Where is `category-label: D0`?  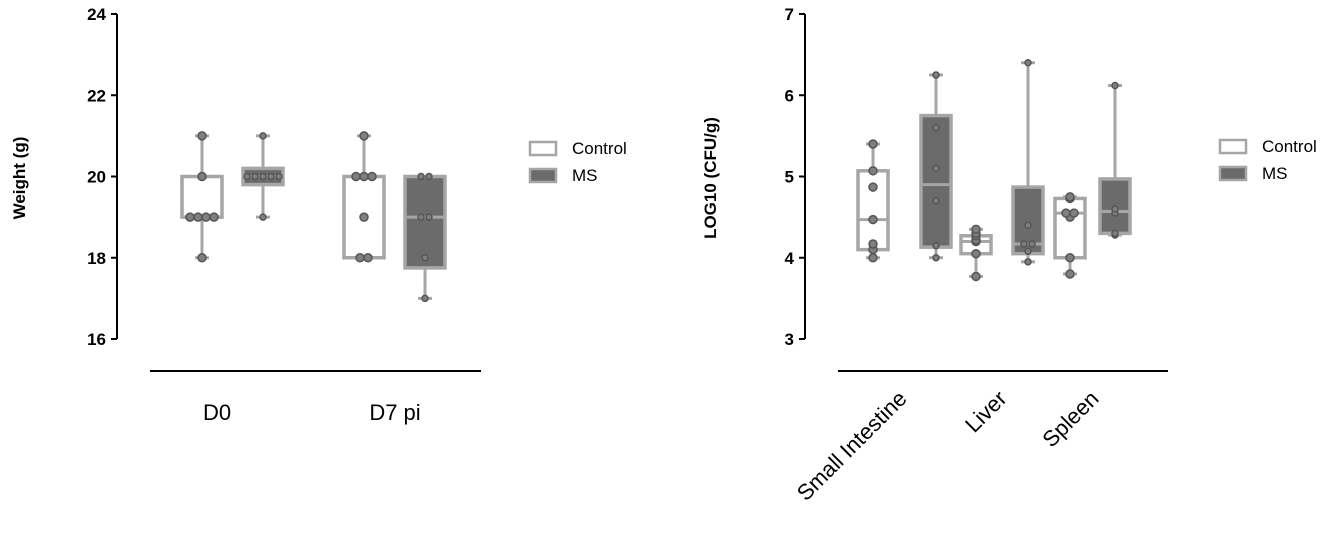
category-label: D0 is located at coordinates (217, 412).